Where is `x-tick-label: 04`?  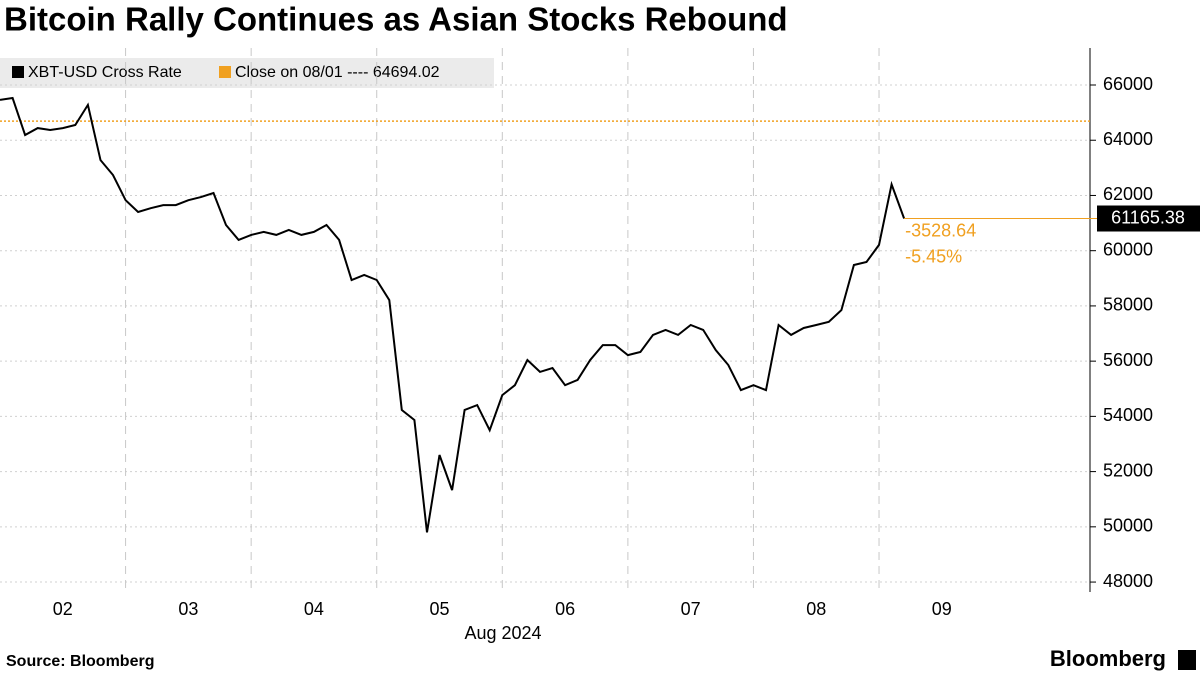 x-tick-label: 04 is located at coordinates (314, 609).